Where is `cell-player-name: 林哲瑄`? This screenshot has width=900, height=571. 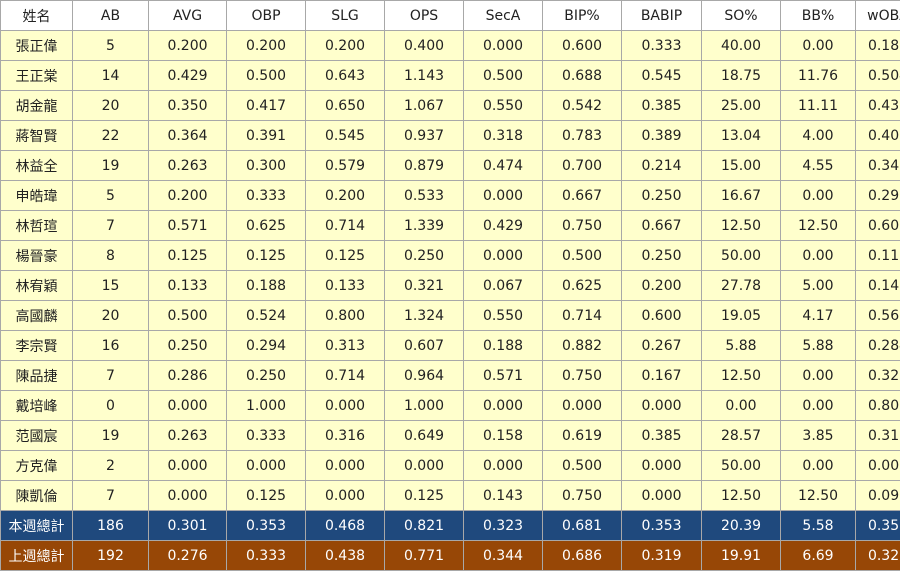 cell-player-name: 林哲瑄 is located at coordinates (37, 226).